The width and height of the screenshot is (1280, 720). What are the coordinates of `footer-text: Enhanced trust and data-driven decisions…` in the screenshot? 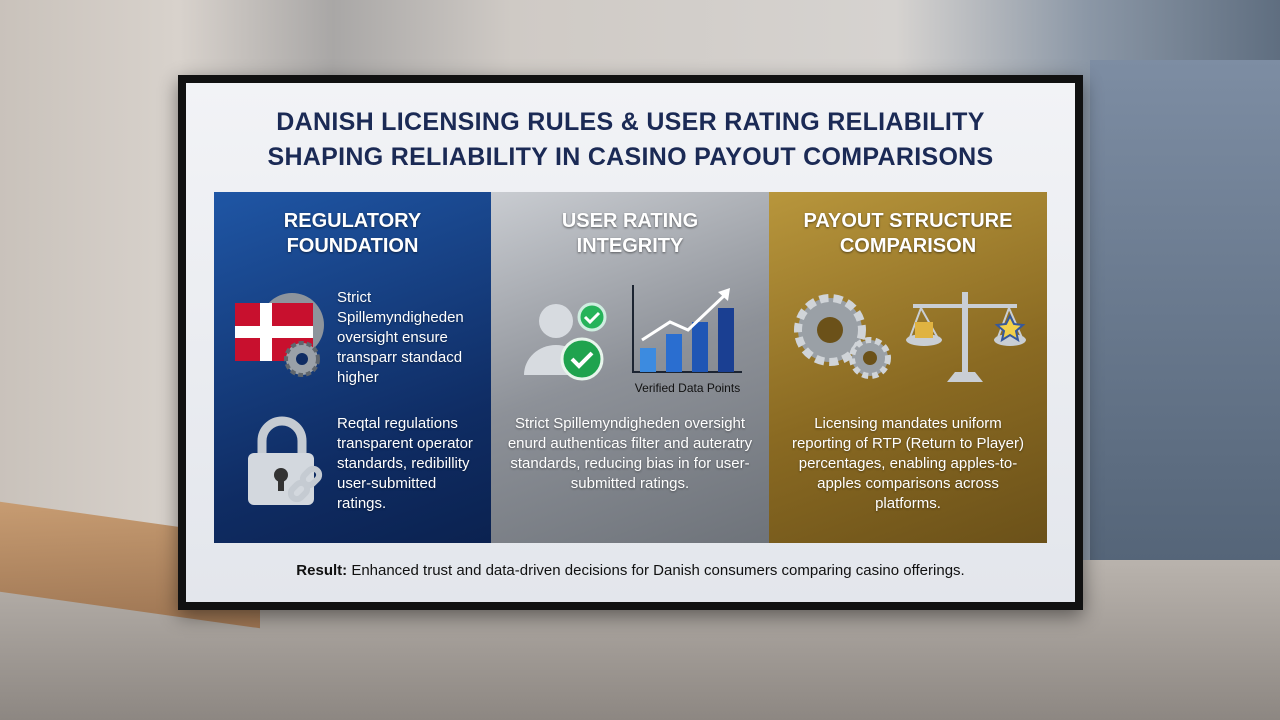 It's located at (658, 570).